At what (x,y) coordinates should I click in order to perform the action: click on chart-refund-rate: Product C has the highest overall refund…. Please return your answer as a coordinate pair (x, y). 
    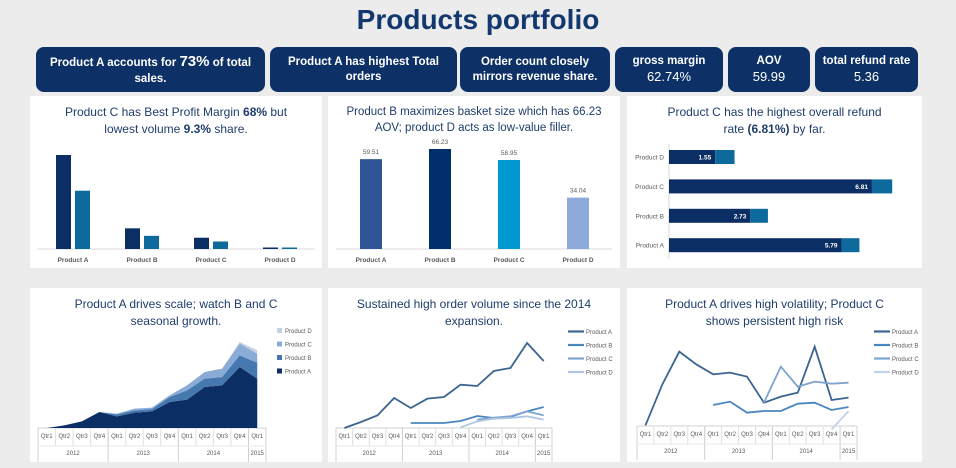
    Looking at the image, I should click on (774, 182).